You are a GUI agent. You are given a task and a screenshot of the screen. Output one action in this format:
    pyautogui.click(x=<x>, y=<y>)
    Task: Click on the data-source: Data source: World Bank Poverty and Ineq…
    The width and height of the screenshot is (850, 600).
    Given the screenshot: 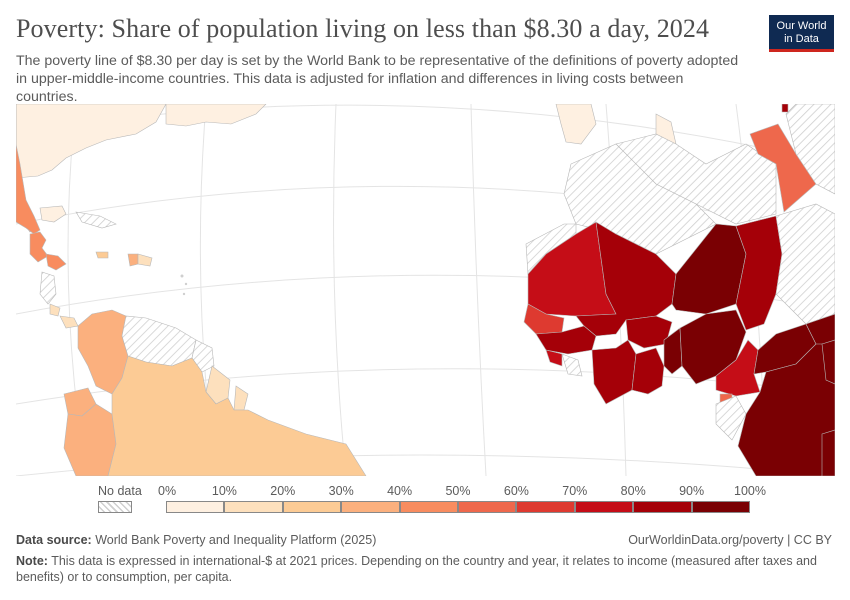 What is the action you would take?
    pyautogui.click(x=196, y=540)
    